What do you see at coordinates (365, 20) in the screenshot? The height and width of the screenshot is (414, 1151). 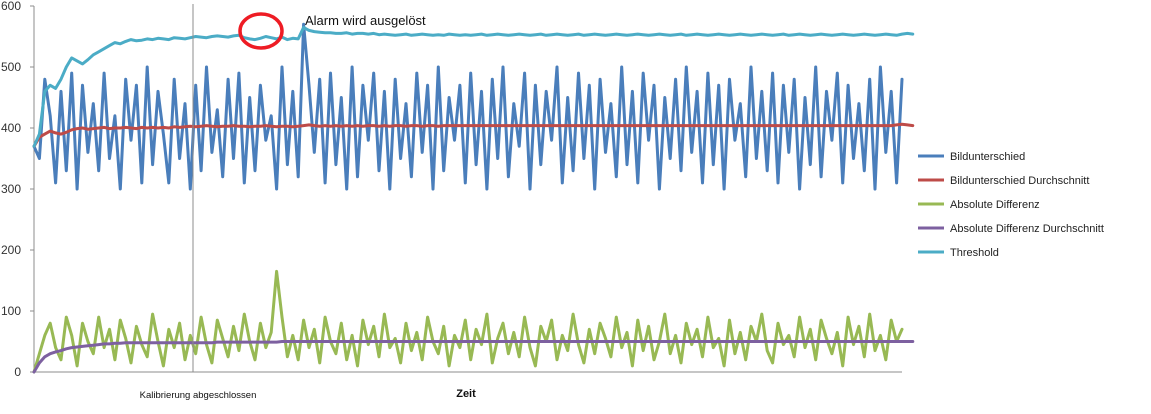 I see `alarm-annotation: Alarm wird ausgelöst` at bounding box center [365, 20].